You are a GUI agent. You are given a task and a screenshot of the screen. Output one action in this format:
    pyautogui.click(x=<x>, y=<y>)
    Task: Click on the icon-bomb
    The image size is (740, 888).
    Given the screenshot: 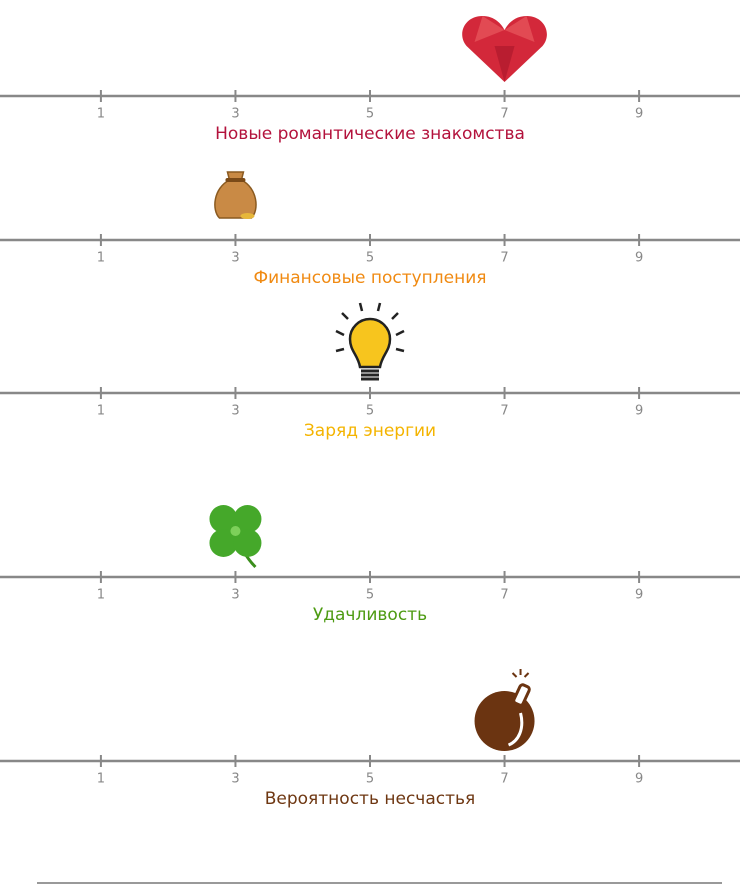 What is the action you would take?
    pyautogui.click(x=504, y=710)
    